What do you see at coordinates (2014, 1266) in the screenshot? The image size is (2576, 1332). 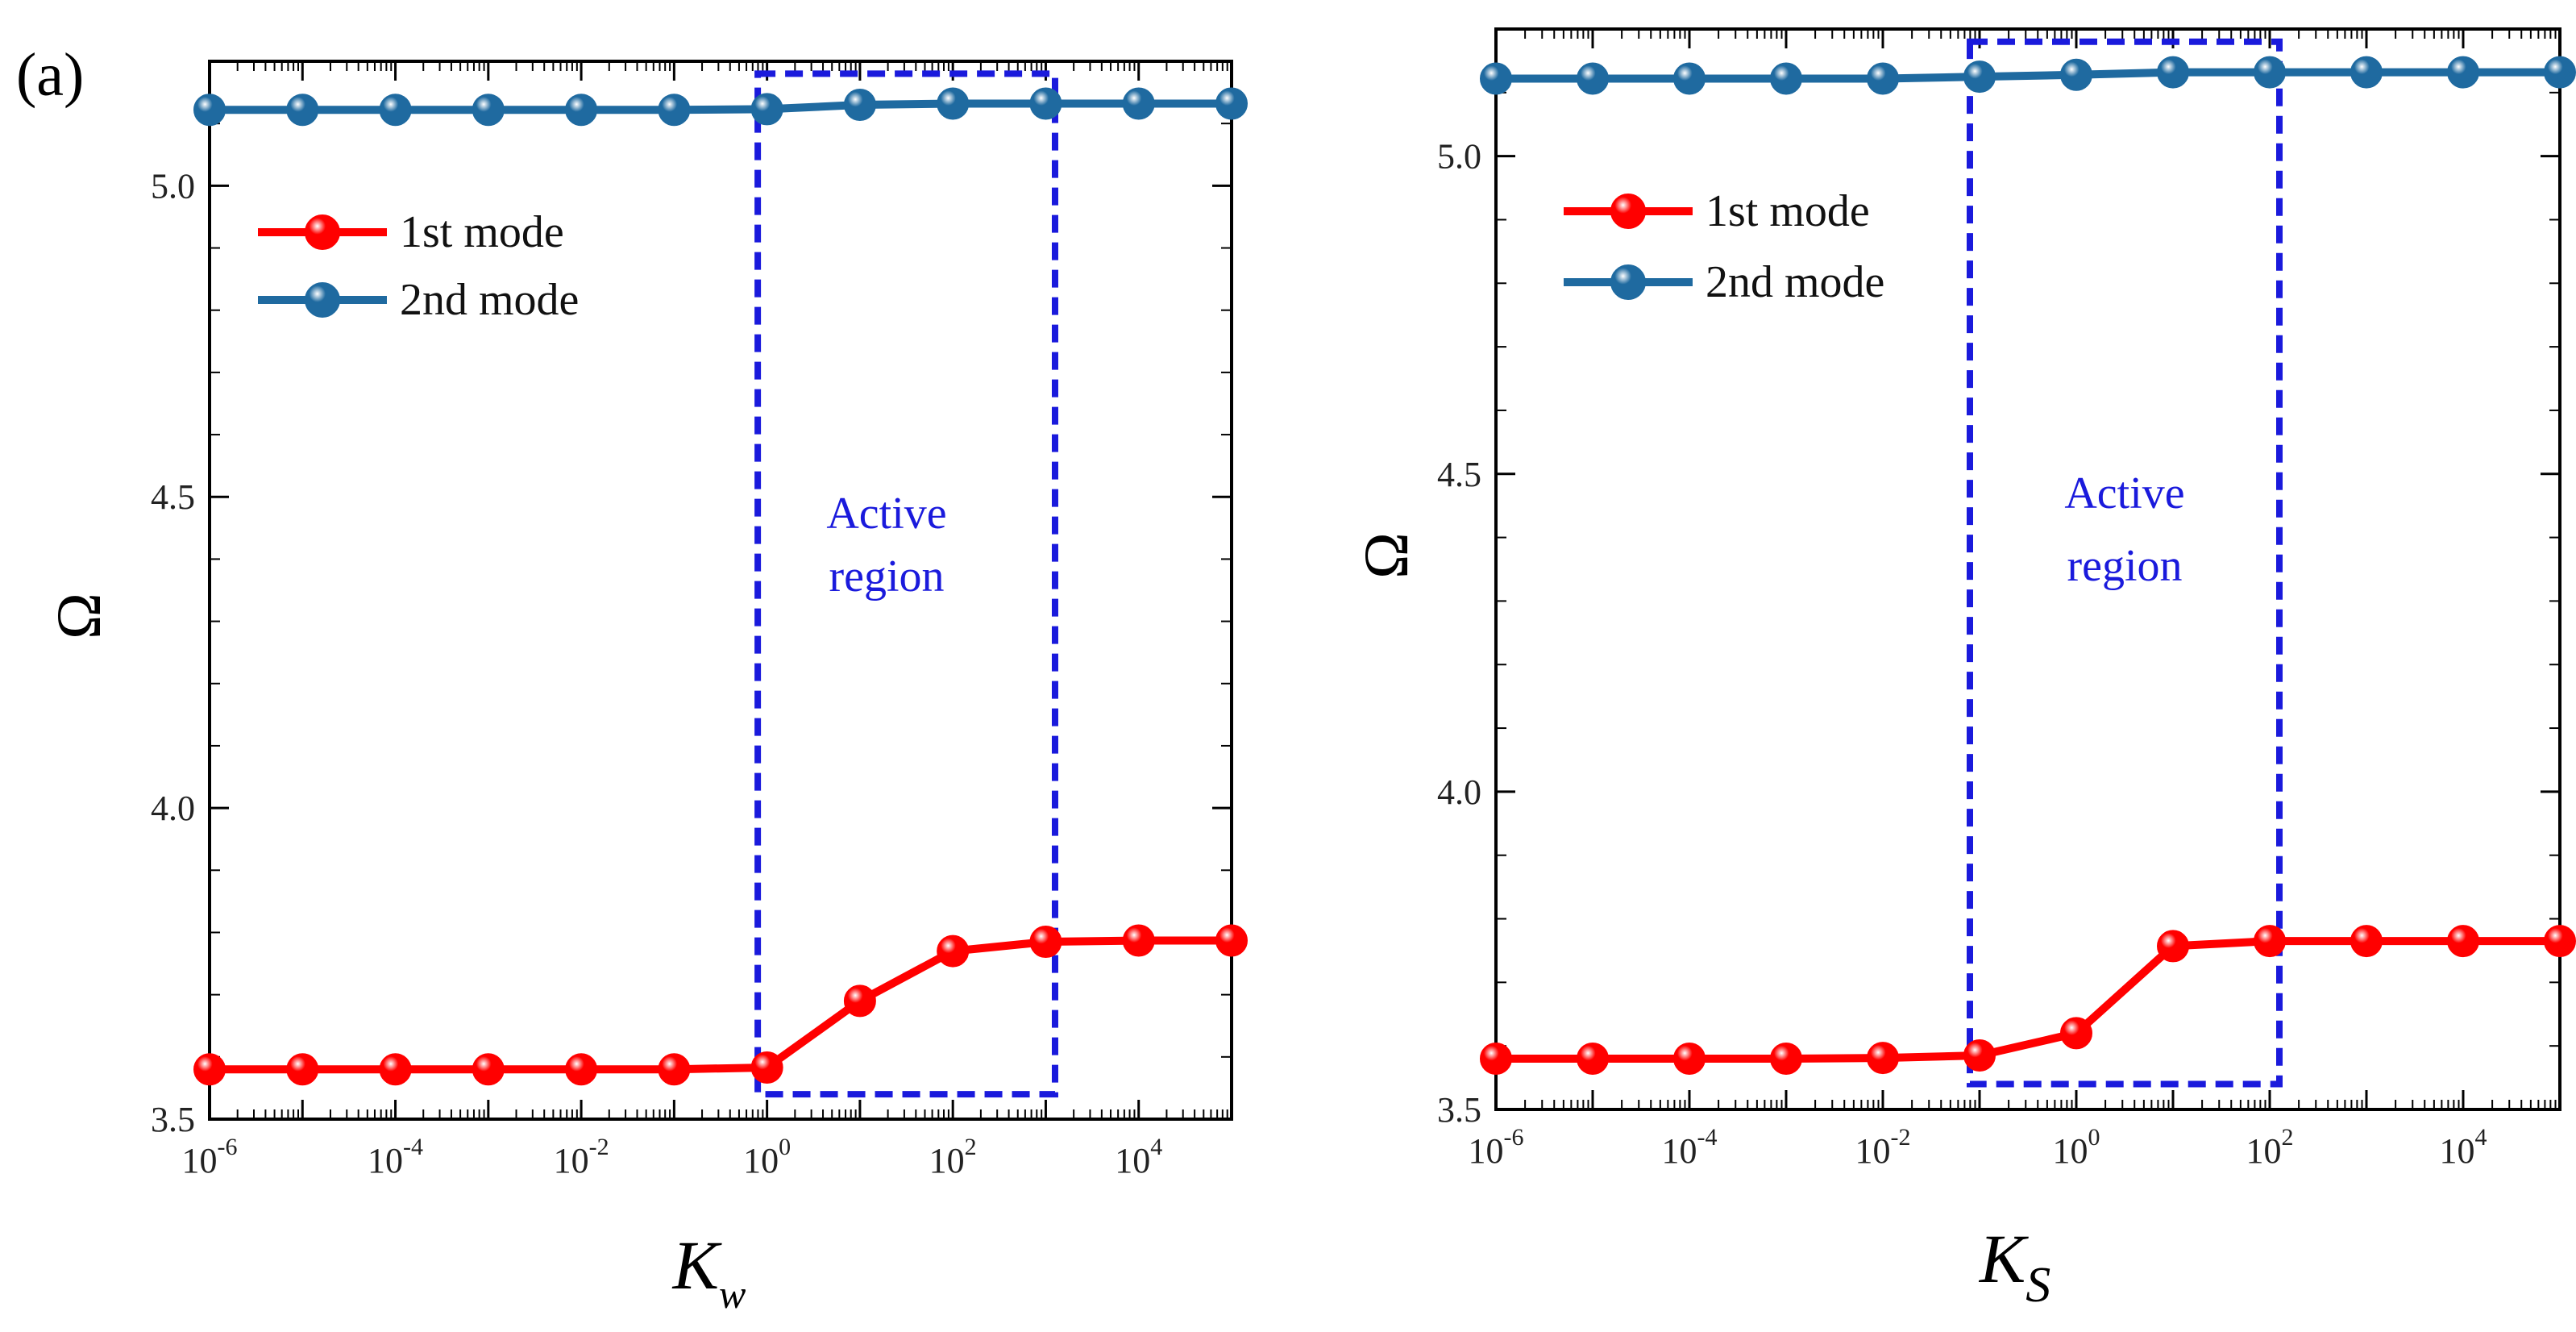 I see `x-axis-title: KS` at bounding box center [2014, 1266].